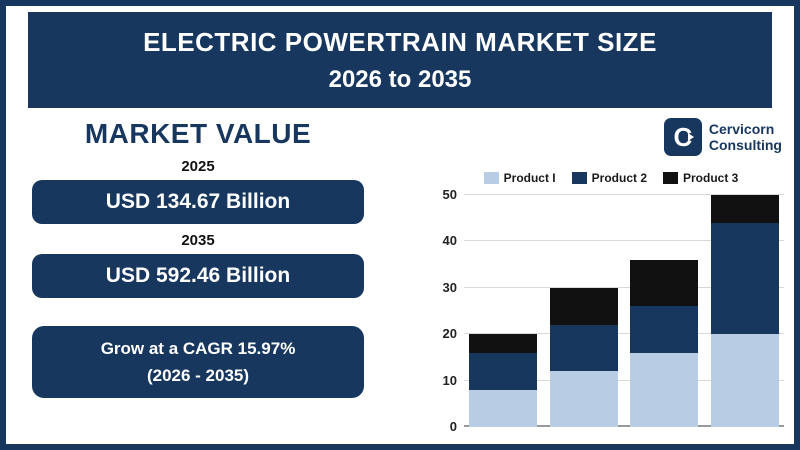  What do you see at coordinates (198, 202) in the screenshot?
I see `market-value-2025-pill: USD 134.67 Billion` at bounding box center [198, 202].